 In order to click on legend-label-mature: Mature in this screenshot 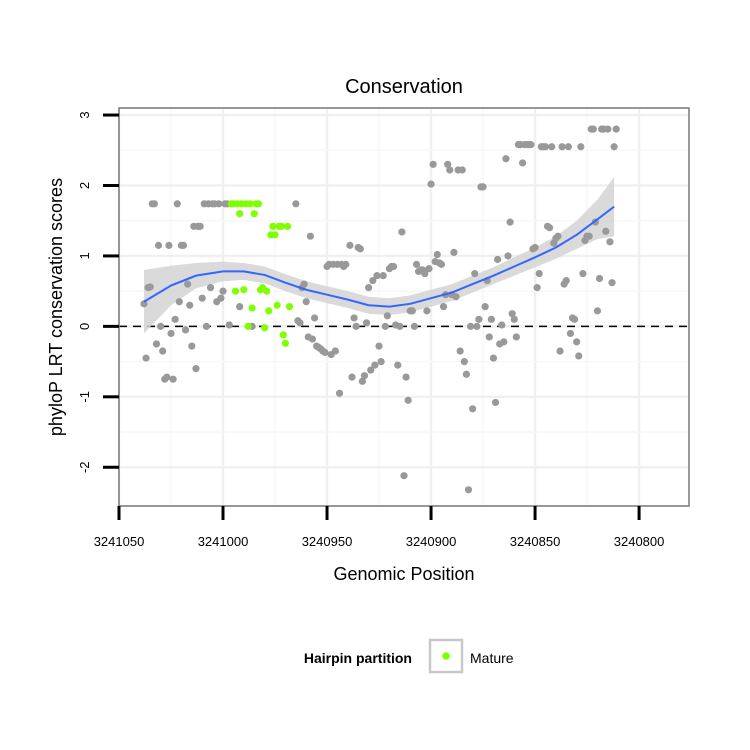, I will do `click(492, 658)`.